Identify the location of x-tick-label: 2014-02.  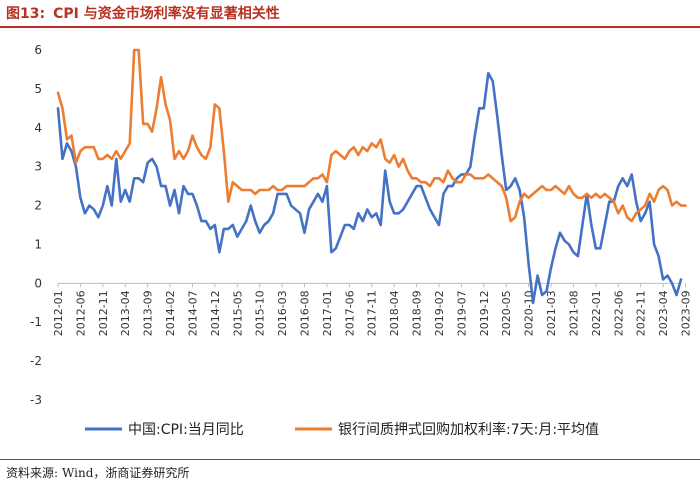
(170, 313).